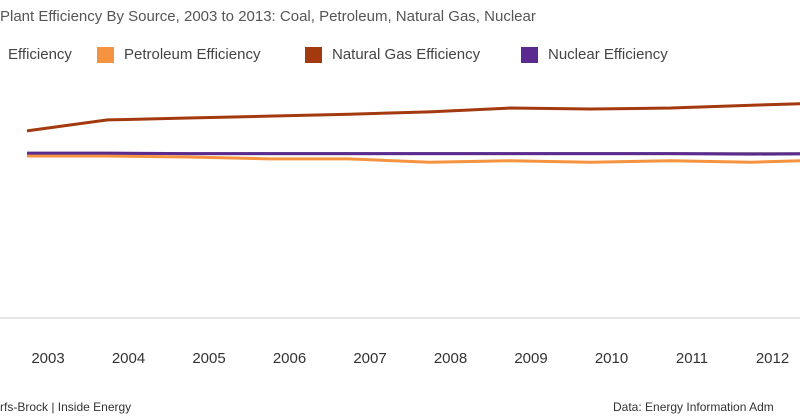 The width and height of the screenshot is (800, 416). I want to click on x-tick-label: 2011, so click(692, 358).